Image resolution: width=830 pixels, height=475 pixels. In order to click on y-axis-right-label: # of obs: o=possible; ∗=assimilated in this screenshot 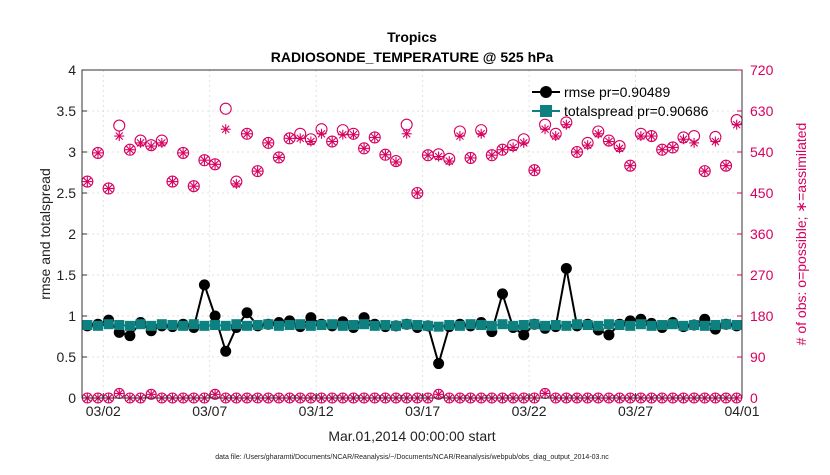, I will do `click(801, 234)`.